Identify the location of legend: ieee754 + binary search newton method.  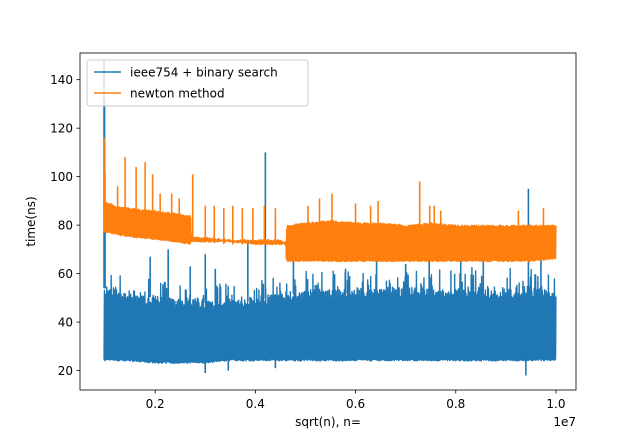
(197, 83).